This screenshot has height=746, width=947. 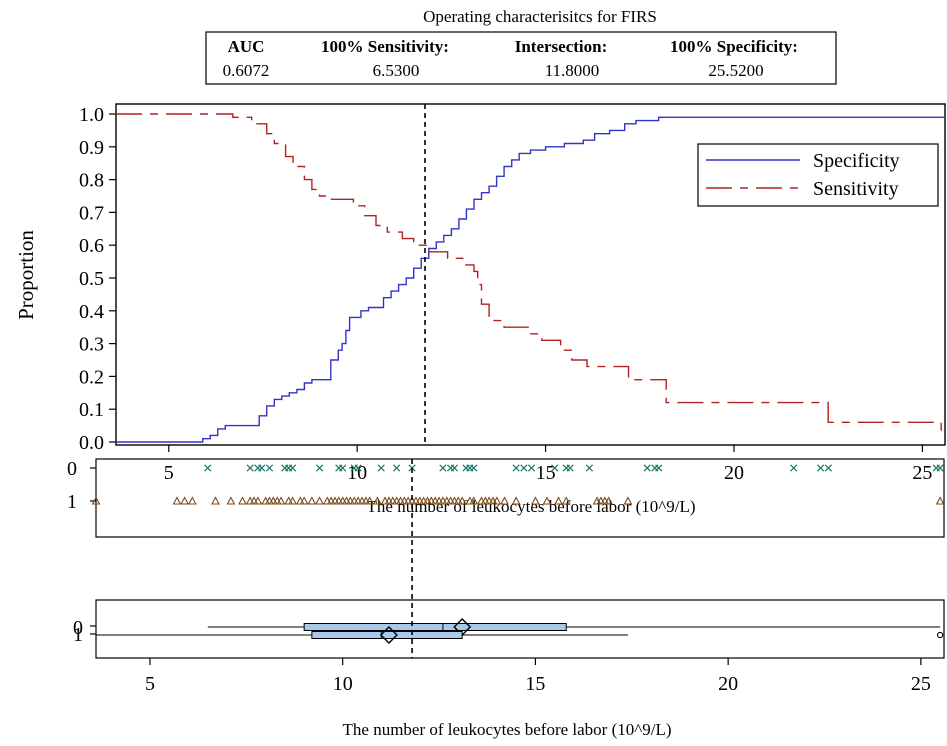 What do you see at coordinates (246, 46) in the screenshot?
I see `stats-header-auc: AUC` at bounding box center [246, 46].